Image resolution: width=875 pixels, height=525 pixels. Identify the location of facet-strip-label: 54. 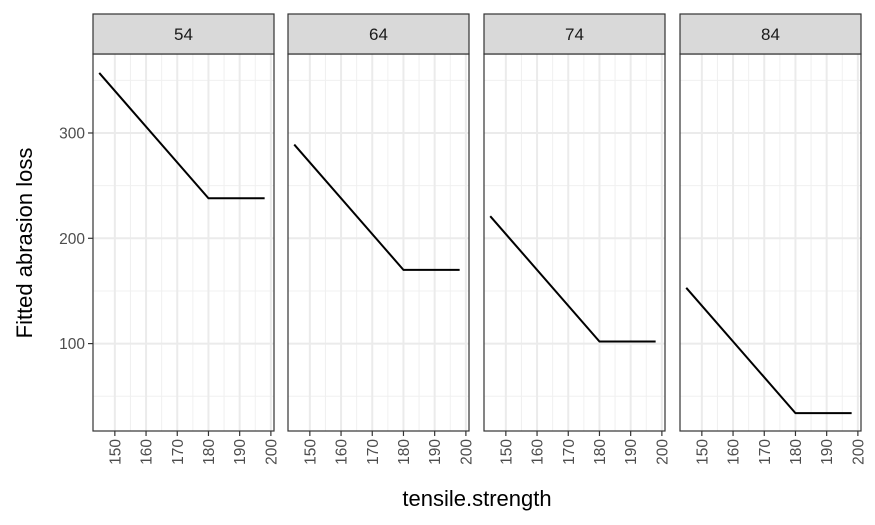
(183, 34).